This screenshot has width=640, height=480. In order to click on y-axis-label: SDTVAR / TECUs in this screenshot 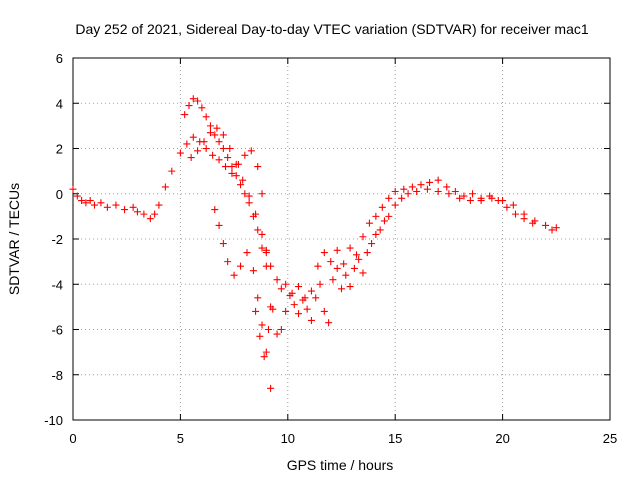, I will do `click(14, 239)`.